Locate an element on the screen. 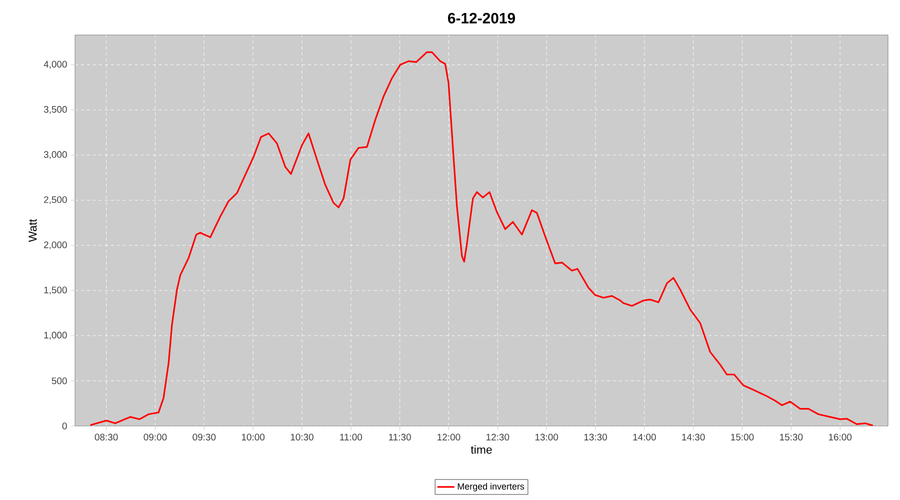  x-tick-label: 14:30 is located at coordinates (693, 437).